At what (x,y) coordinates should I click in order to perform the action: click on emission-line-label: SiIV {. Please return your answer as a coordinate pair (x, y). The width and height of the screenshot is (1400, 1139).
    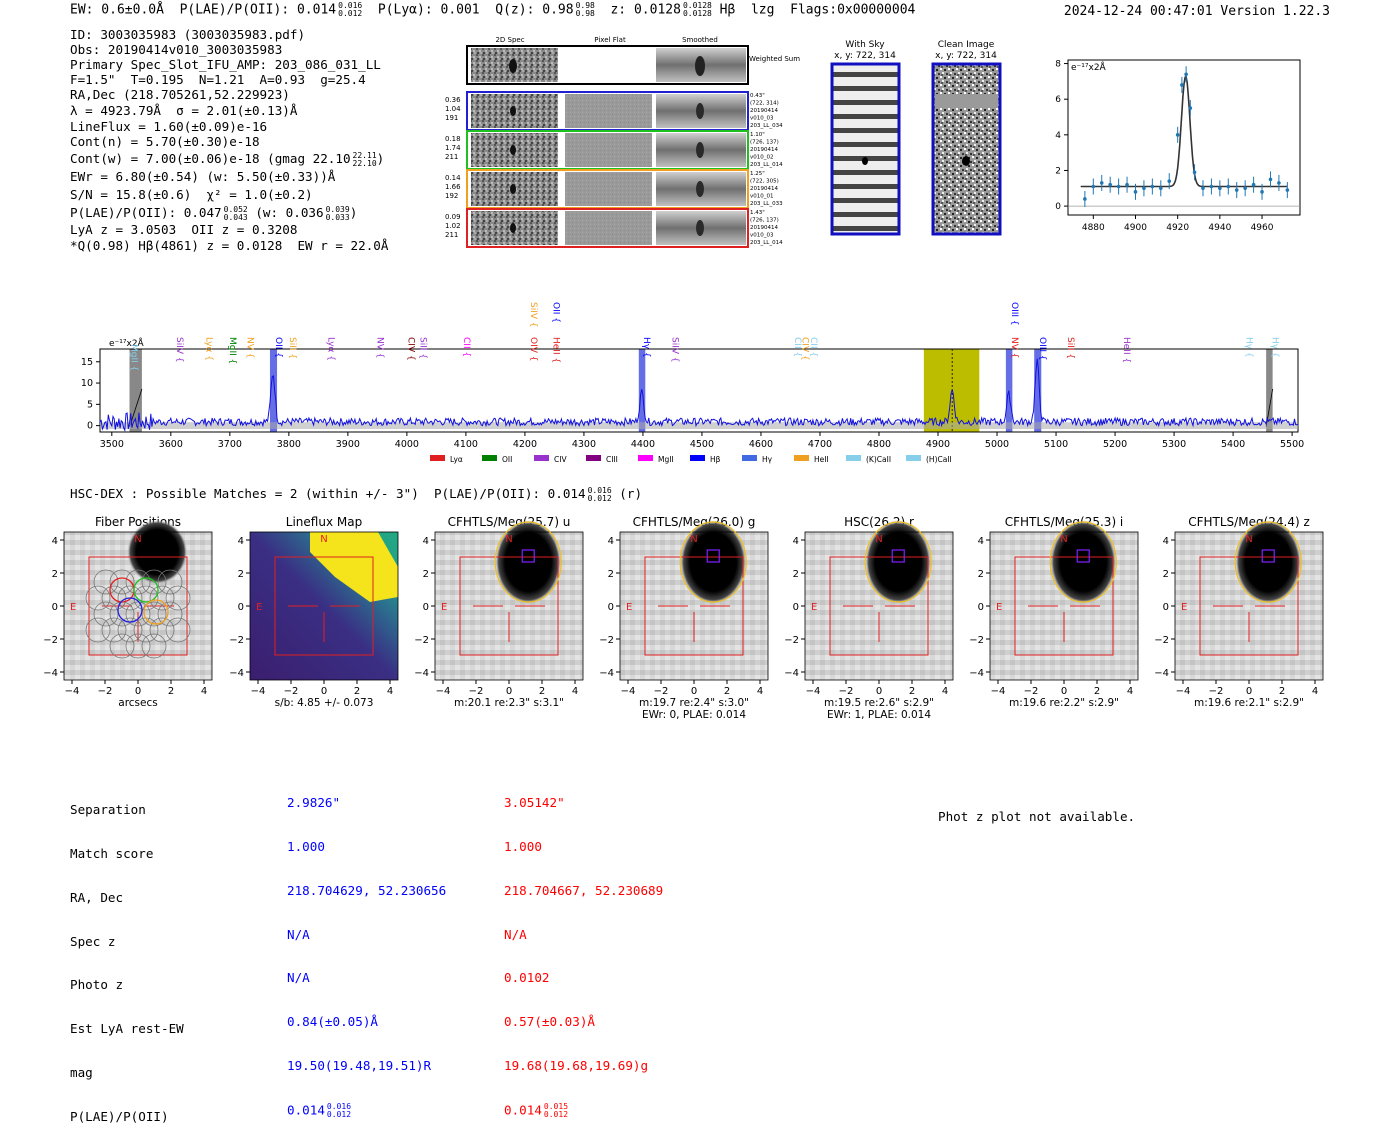
    Looking at the image, I should click on (179, 350).